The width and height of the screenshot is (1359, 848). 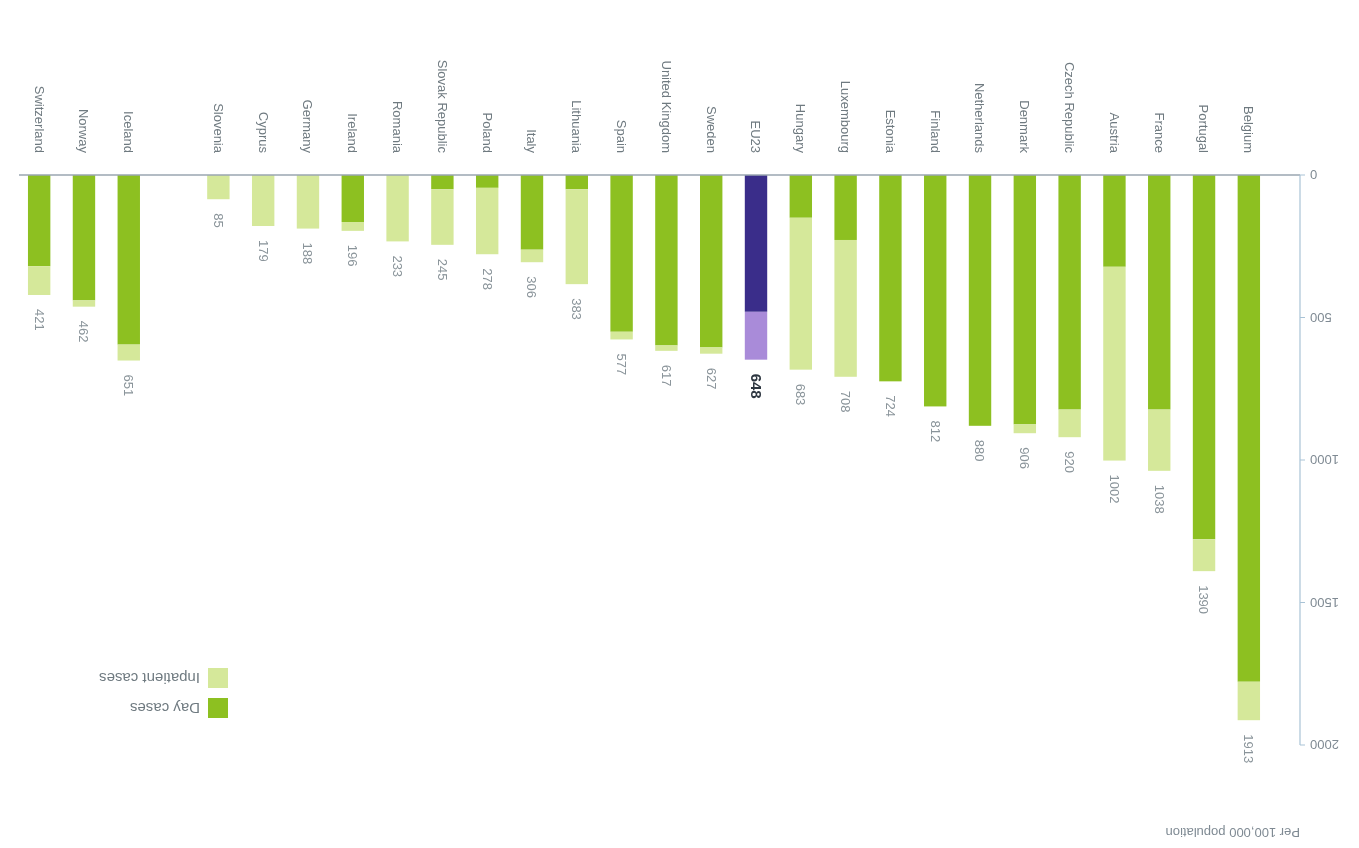 I want to click on total-label: 278, so click(x=487, y=279).